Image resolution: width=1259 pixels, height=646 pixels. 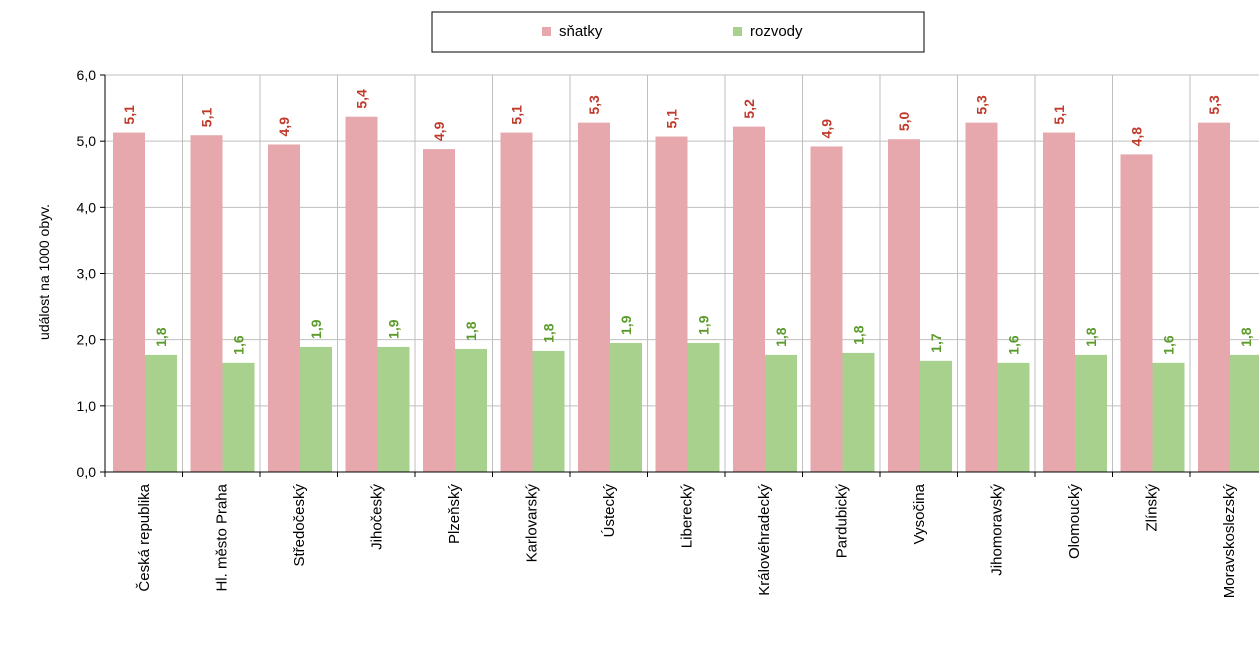 What do you see at coordinates (299, 525) in the screenshot?
I see `category-label: Středočeský` at bounding box center [299, 525].